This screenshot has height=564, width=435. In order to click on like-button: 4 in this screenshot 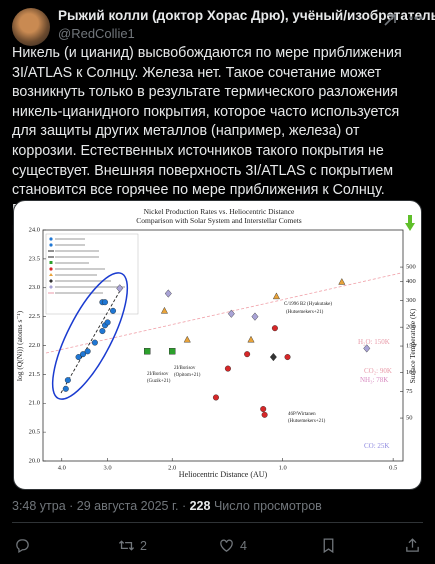, I will do `click(232, 545)`.